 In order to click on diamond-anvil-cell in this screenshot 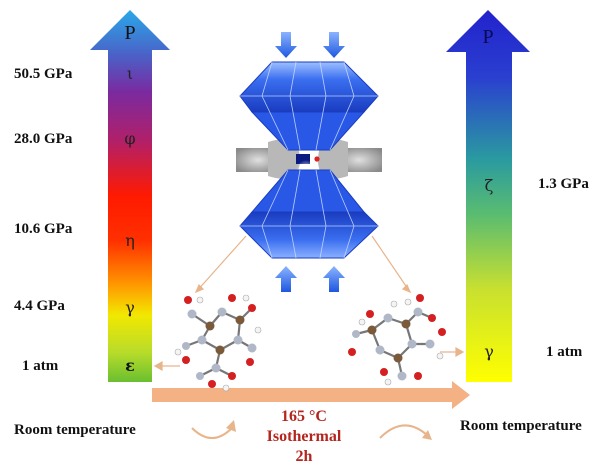, I will do `click(309, 162)`.